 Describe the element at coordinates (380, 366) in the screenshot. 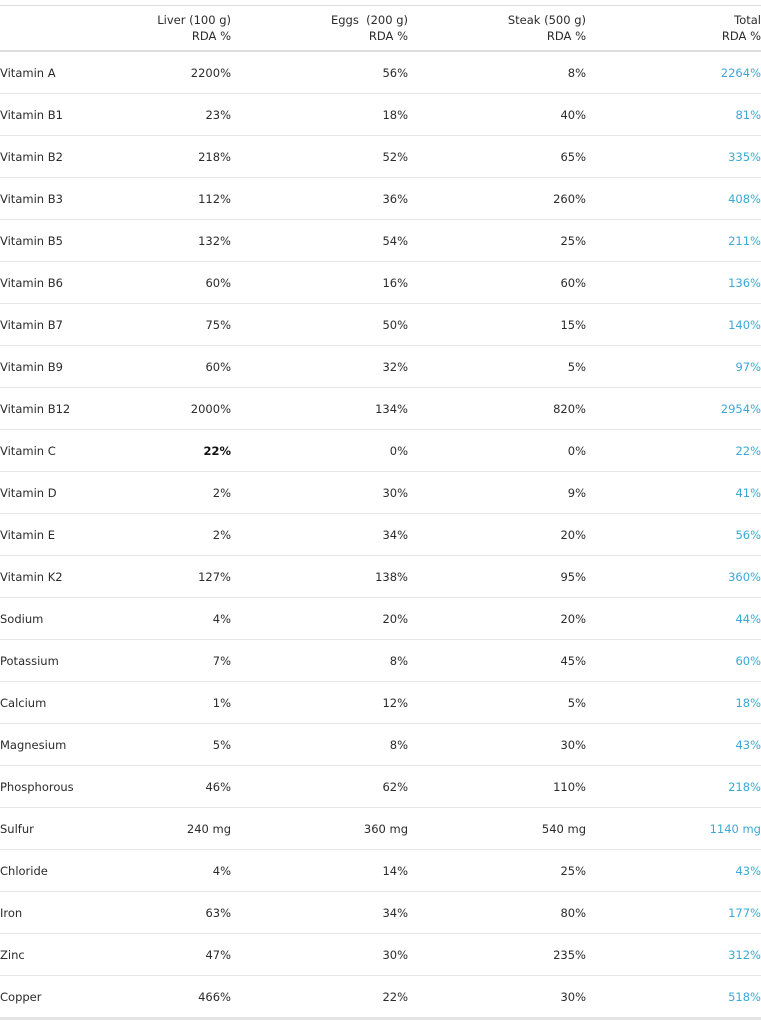

I see `table-row: Vitamin B9 60% 32% 5% 97%` at that location.